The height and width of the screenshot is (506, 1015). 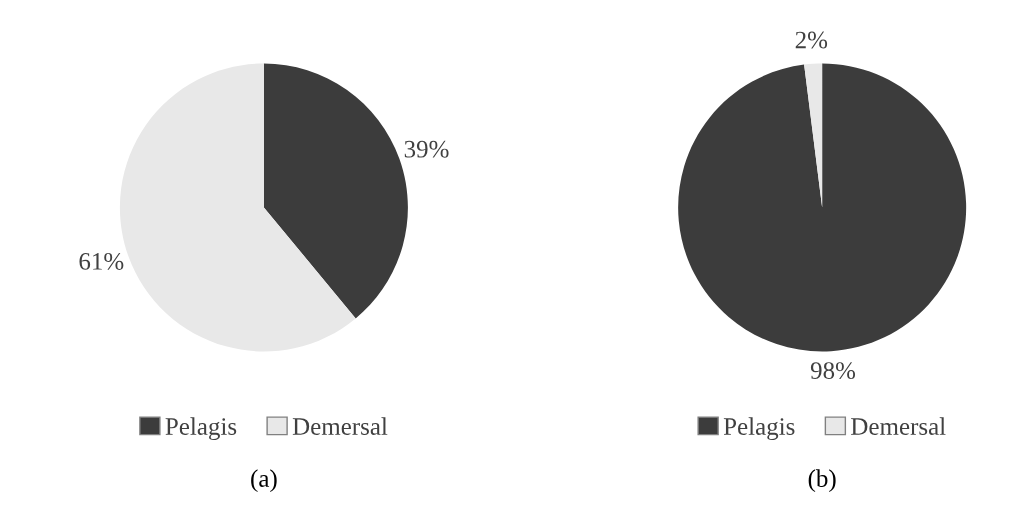 I want to click on data-label: 61%, so click(x=101, y=261).